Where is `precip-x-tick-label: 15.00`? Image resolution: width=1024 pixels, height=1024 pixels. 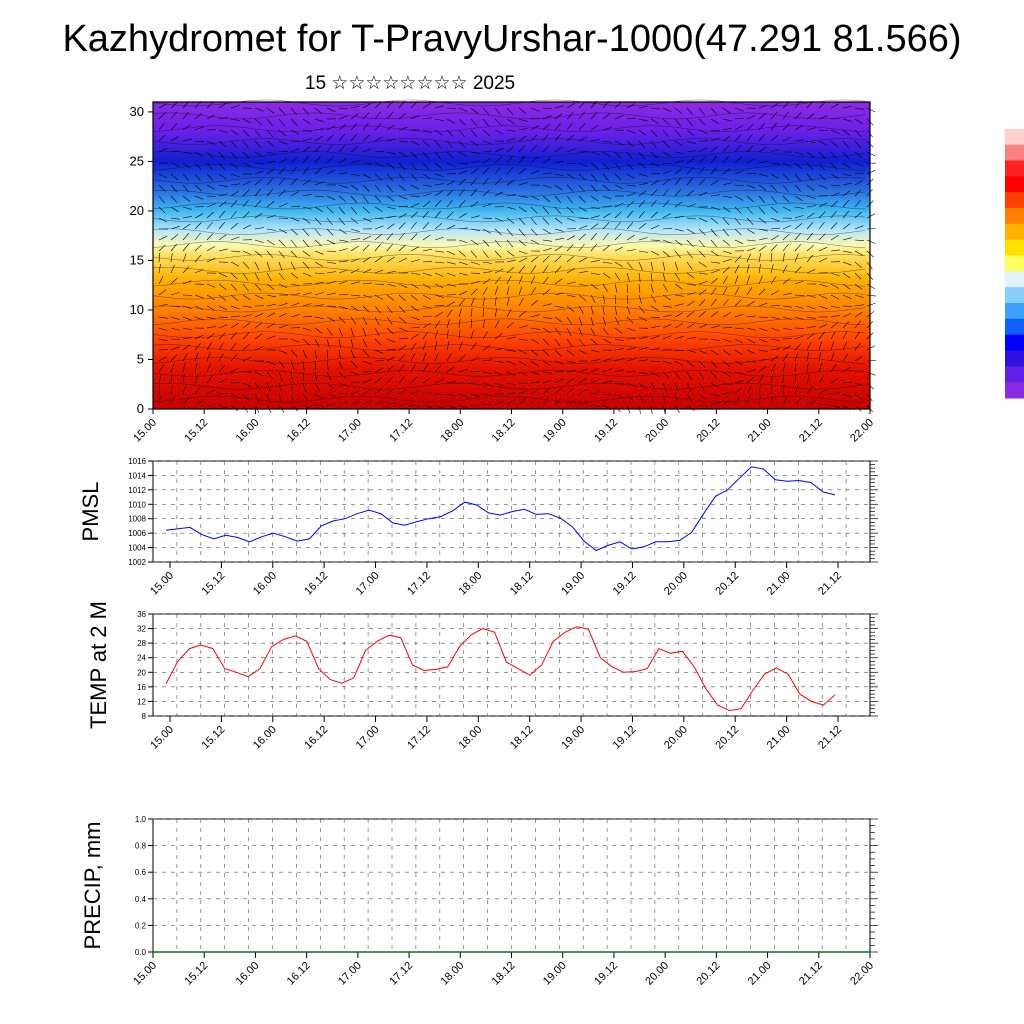
precip-x-tick-label: 15.00 is located at coordinates (145, 974).